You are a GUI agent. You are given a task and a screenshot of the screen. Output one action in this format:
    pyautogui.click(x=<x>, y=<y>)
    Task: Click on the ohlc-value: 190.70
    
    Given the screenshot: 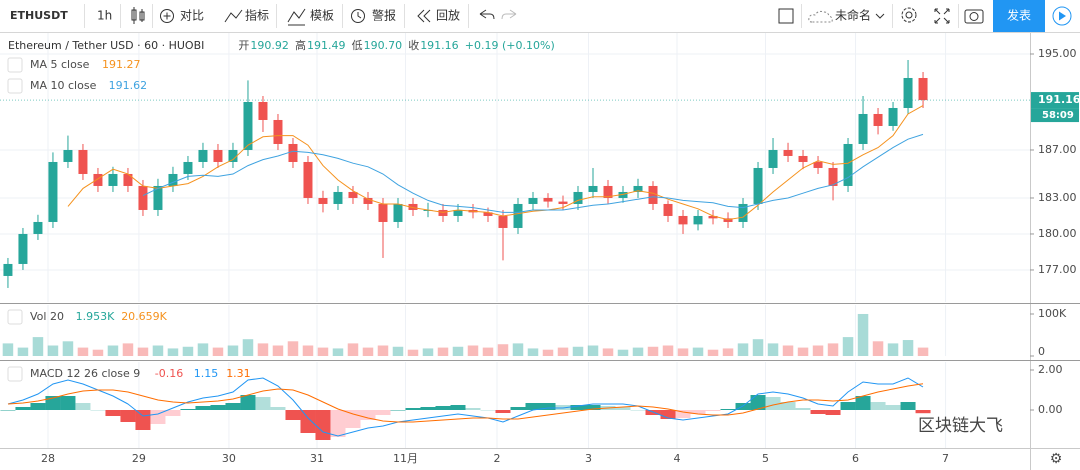 What is the action you would take?
    pyautogui.click(x=383, y=45)
    